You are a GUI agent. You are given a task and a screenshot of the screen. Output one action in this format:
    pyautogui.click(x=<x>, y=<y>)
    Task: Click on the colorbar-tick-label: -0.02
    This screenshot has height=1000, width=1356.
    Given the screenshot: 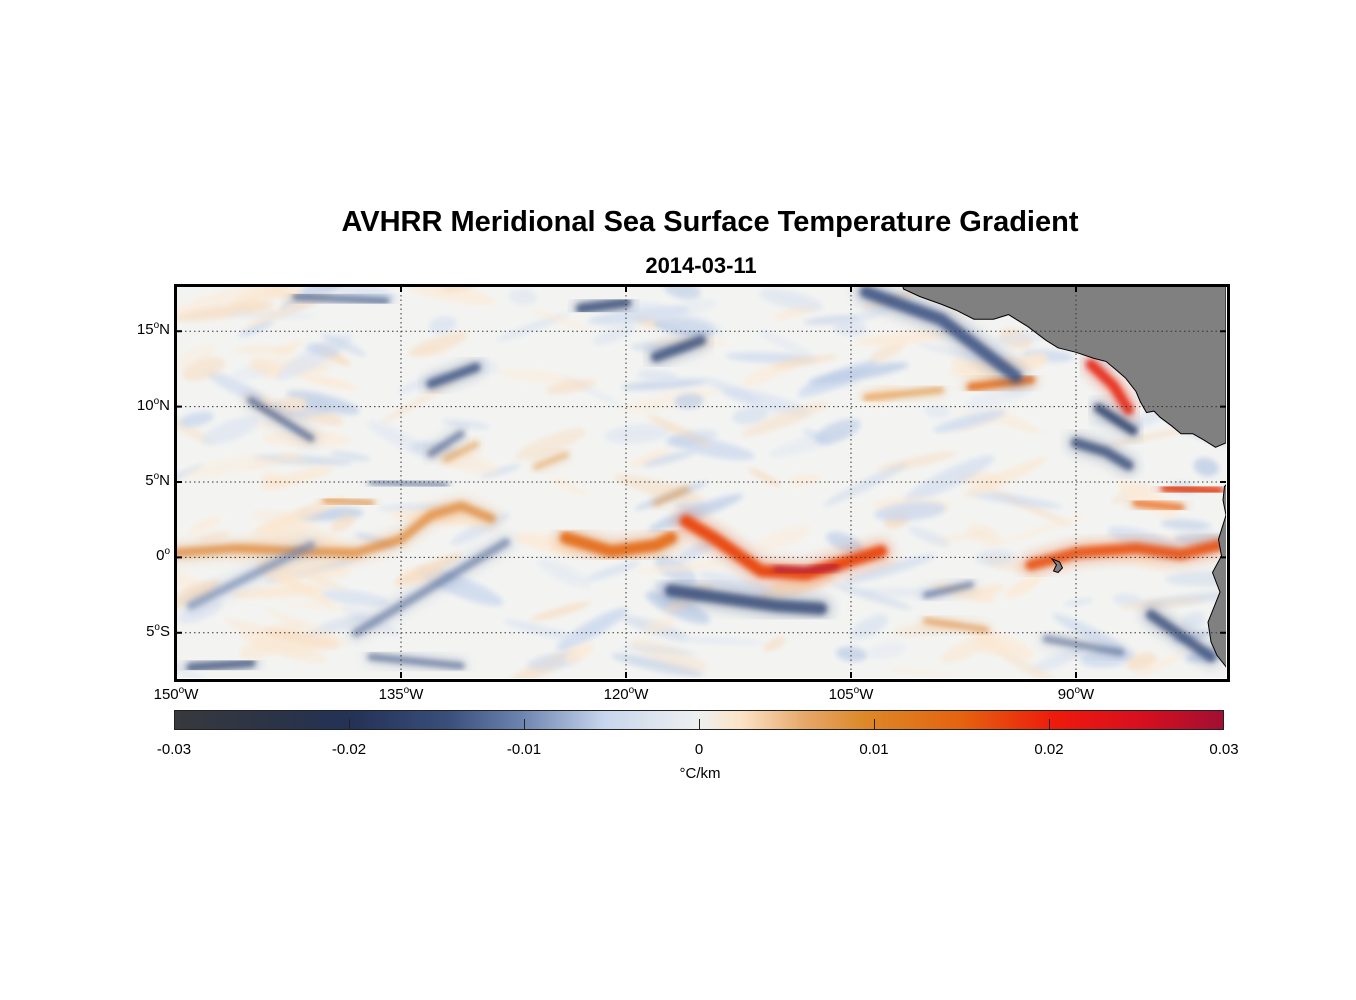 What is the action you would take?
    pyautogui.click(x=349, y=749)
    